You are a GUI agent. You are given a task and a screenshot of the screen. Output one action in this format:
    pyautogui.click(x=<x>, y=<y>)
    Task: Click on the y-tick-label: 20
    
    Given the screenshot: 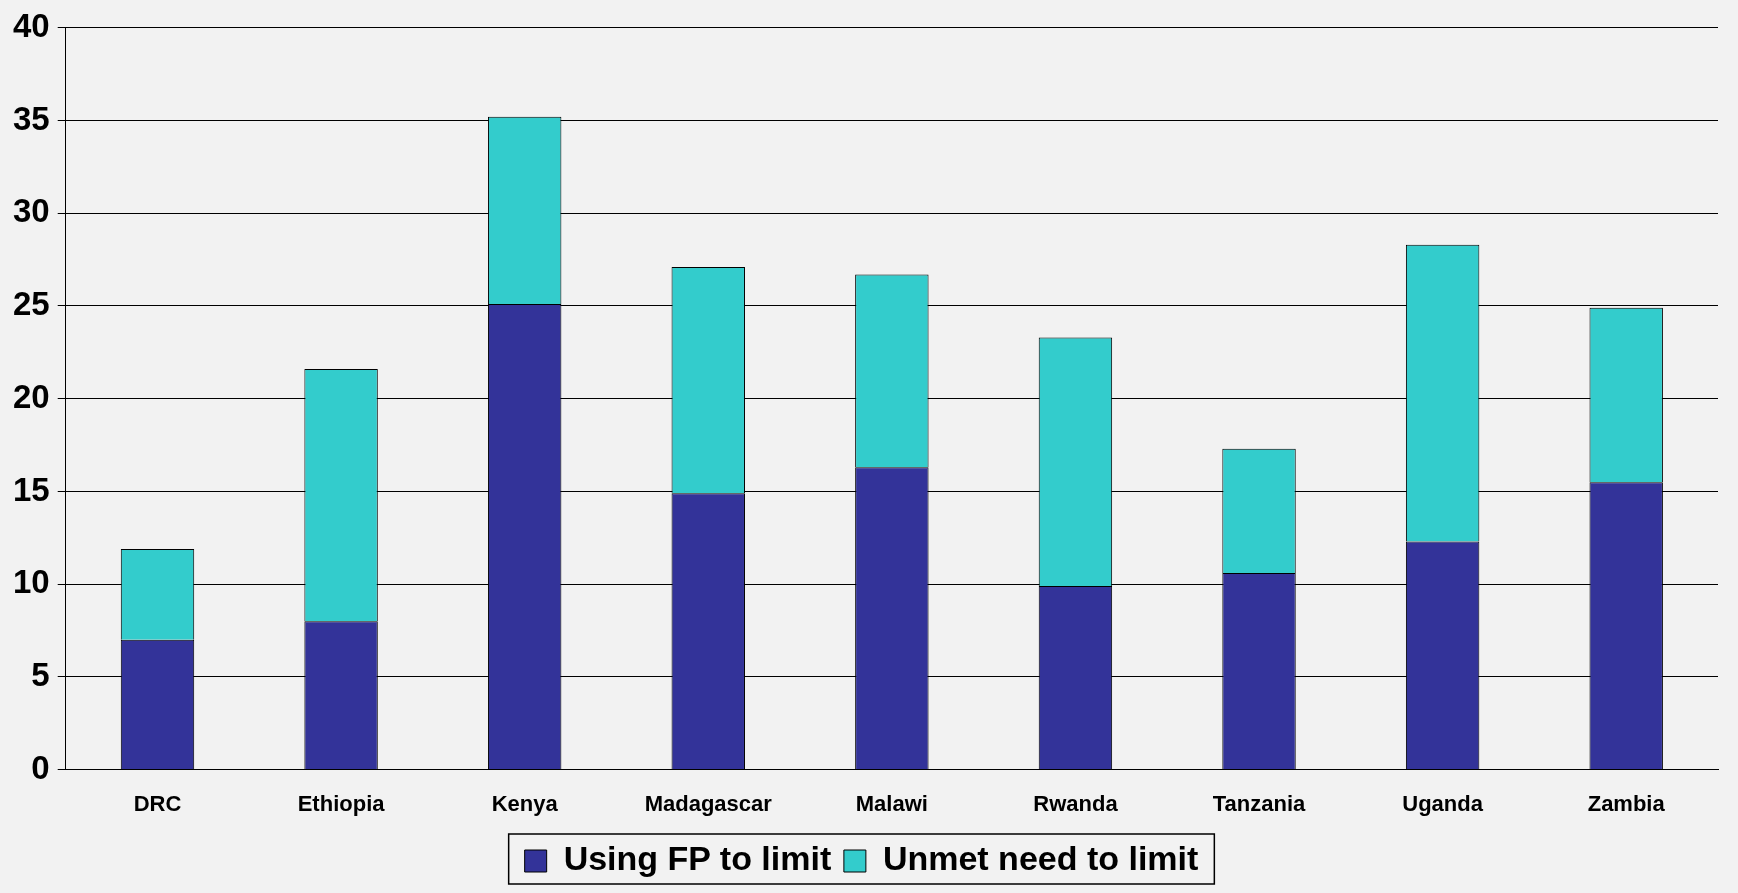 What is the action you would take?
    pyautogui.click(x=31, y=396)
    